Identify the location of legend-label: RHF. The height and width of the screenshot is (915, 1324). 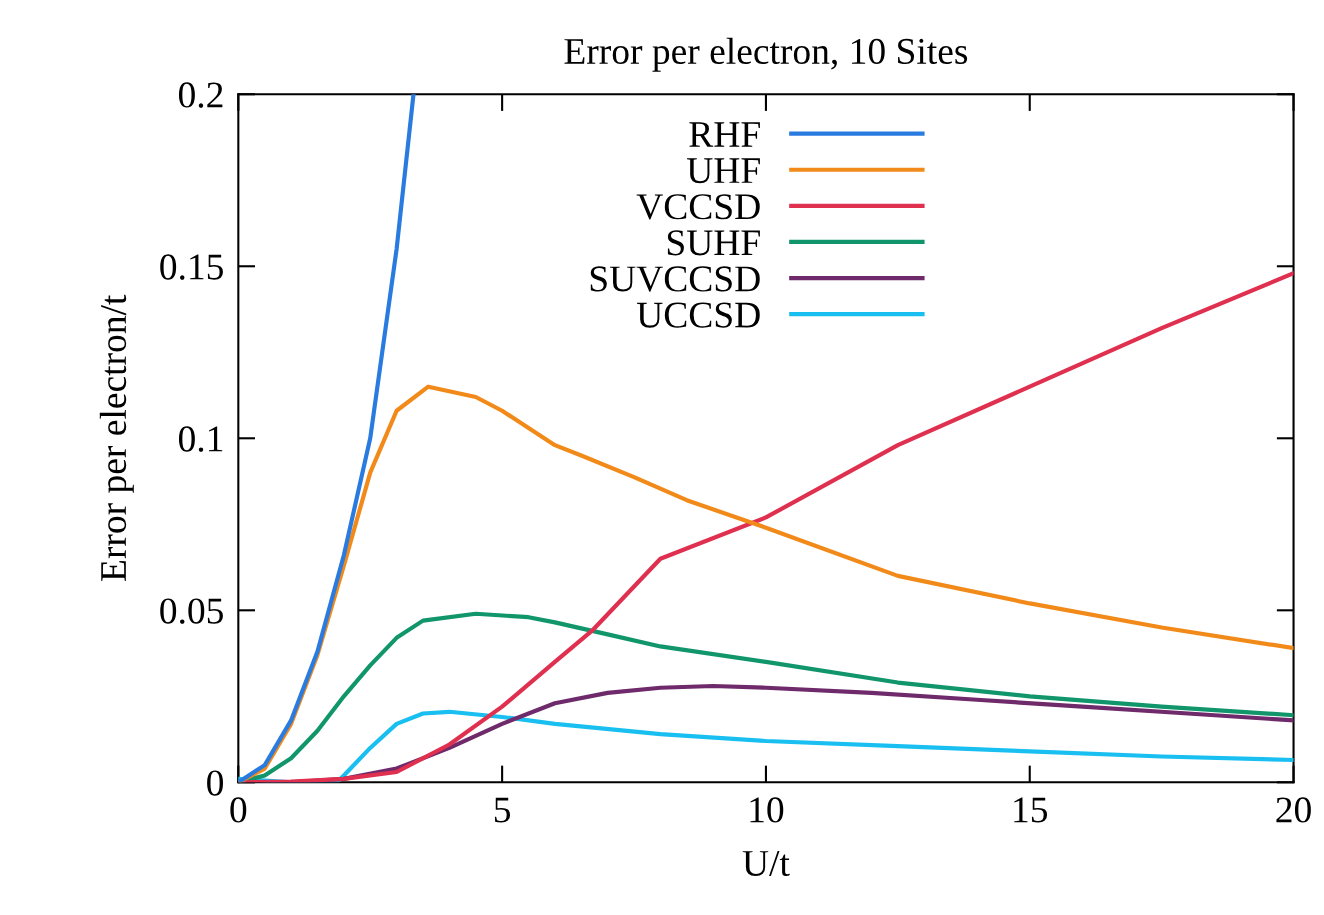
(724, 134).